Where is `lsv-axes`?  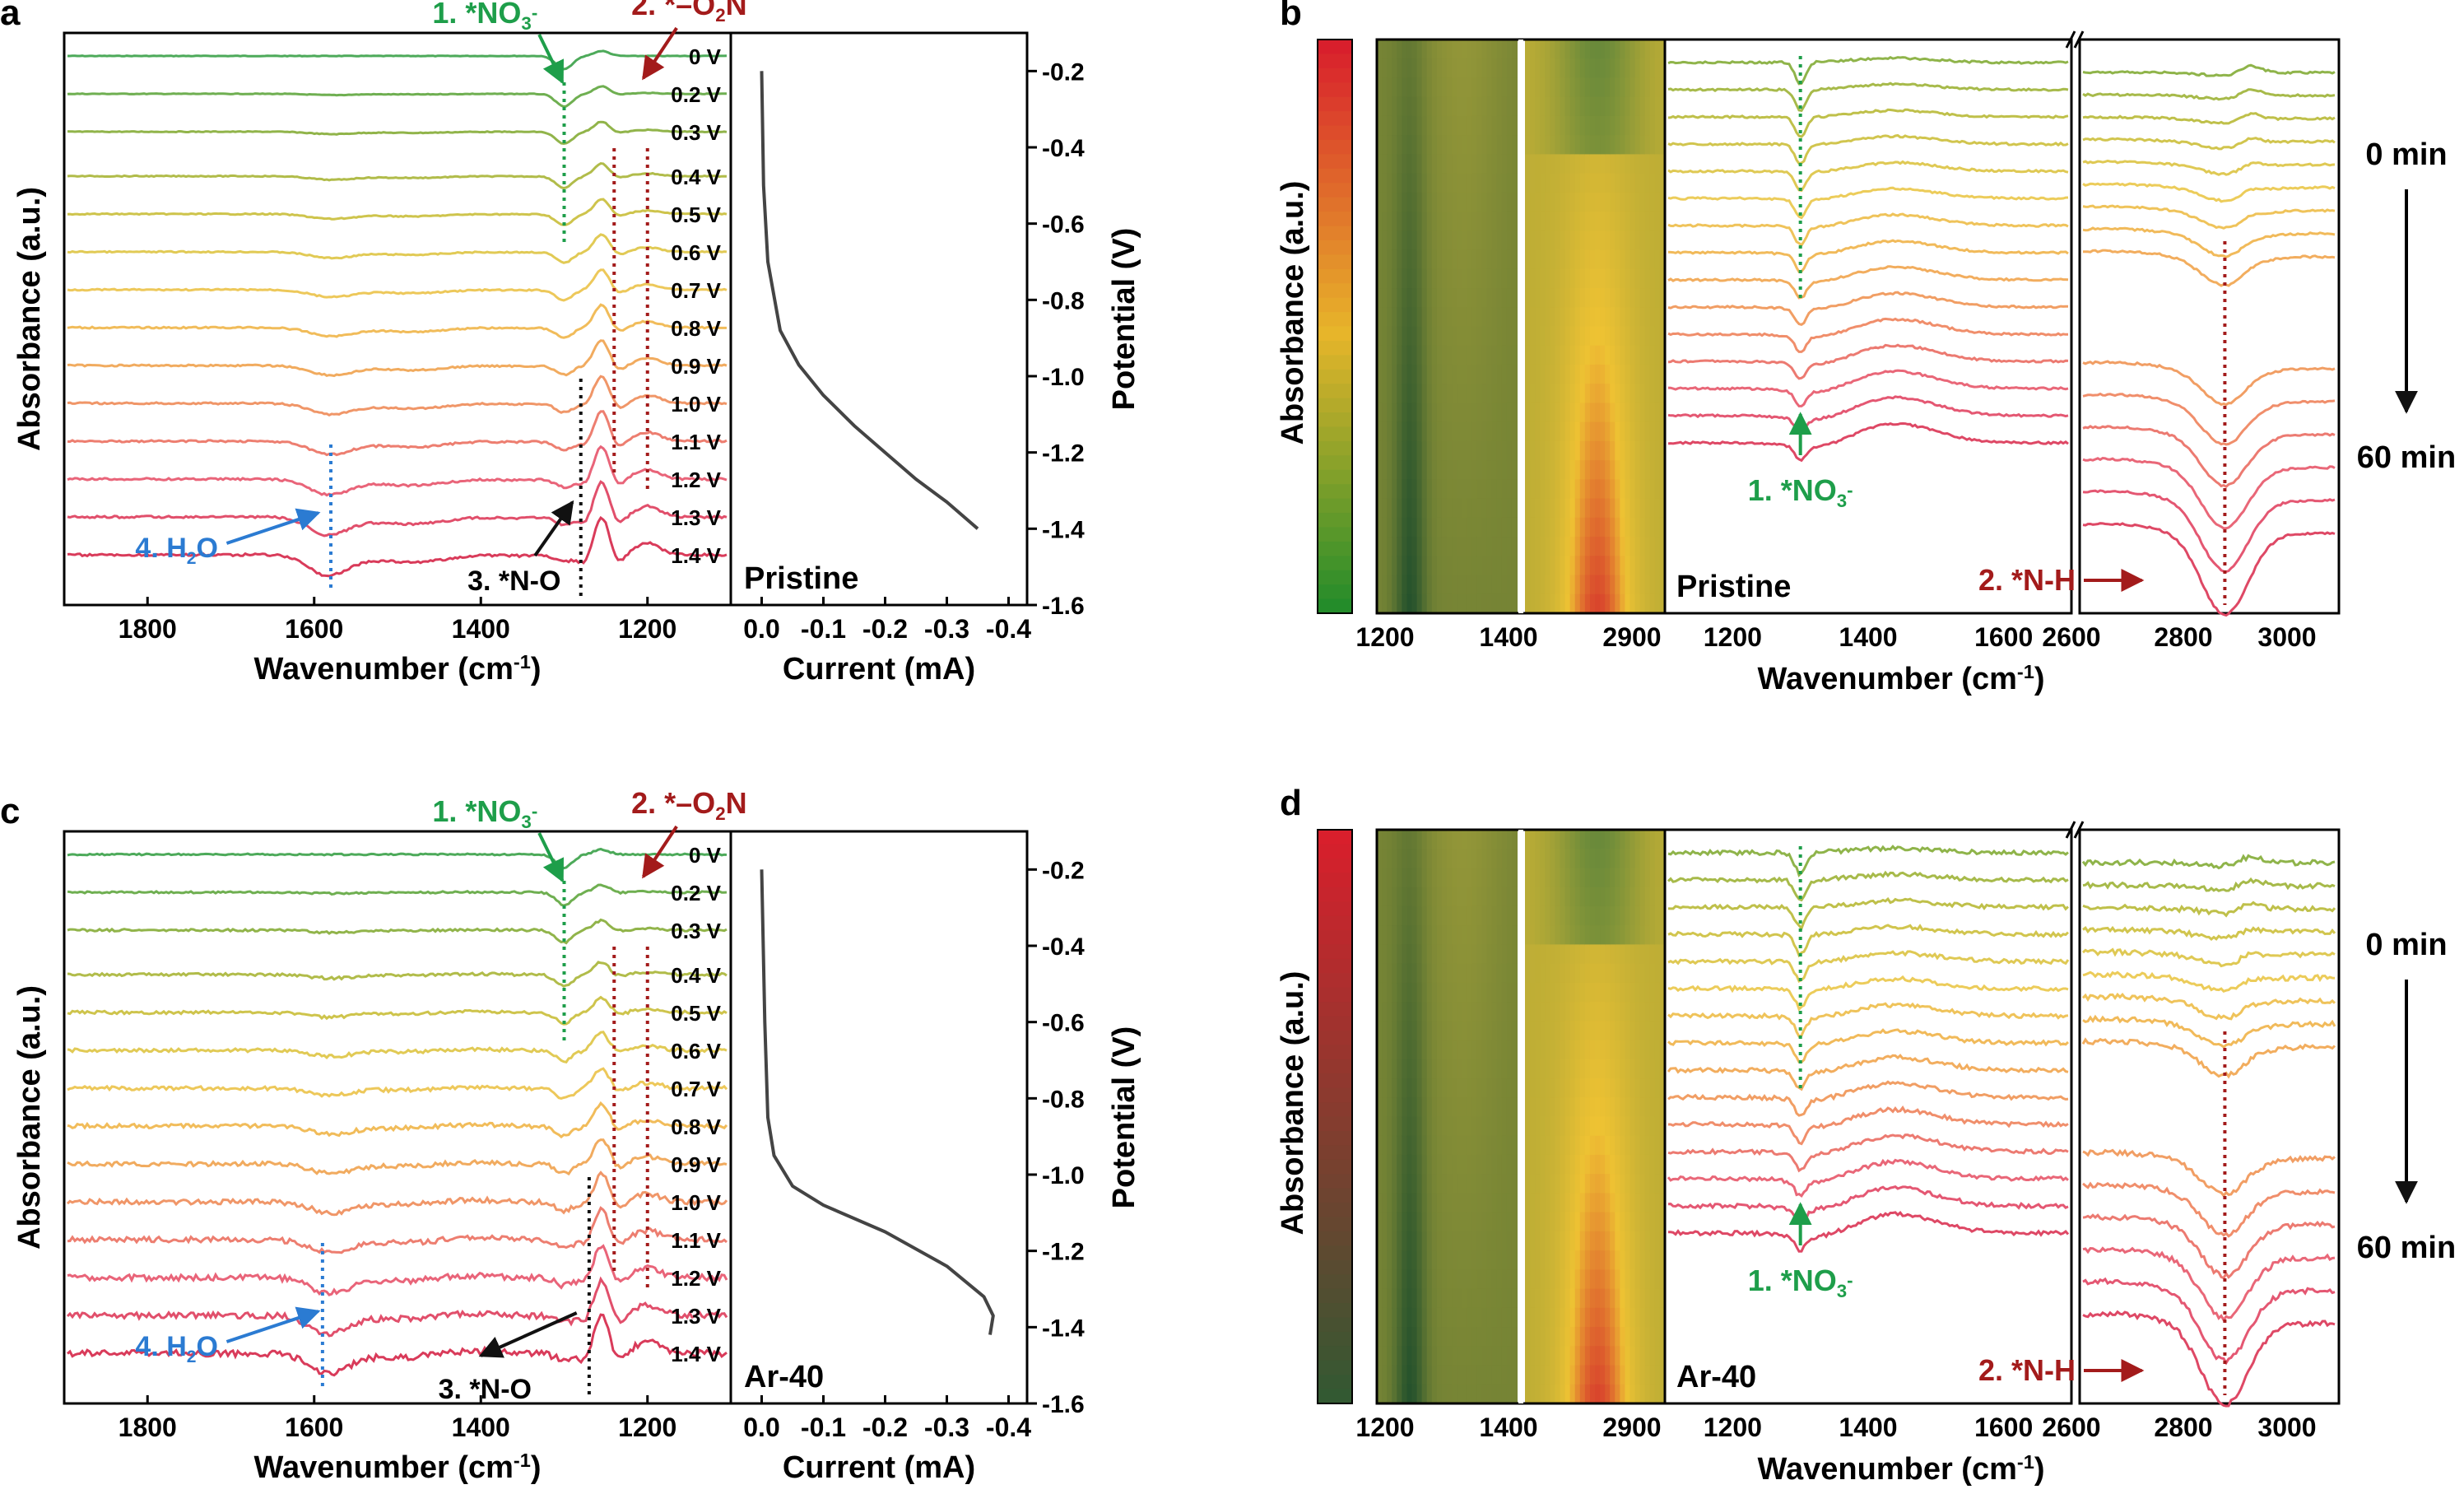 lsv-axes is located at coordinates (879, 1117).